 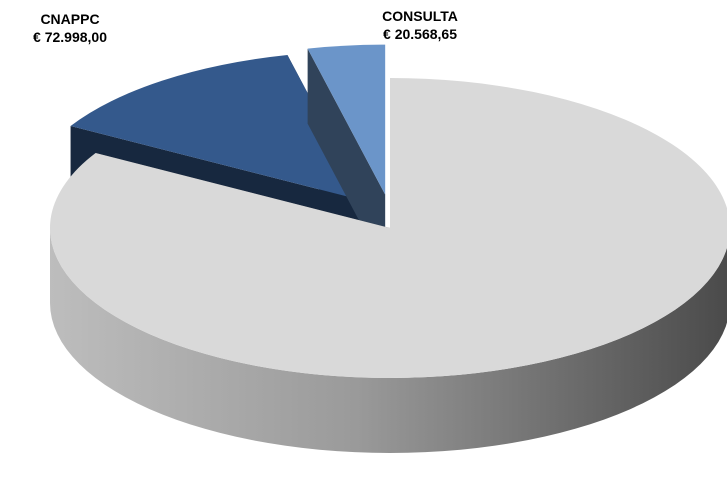 I want to click on slice-side, so click(x=346, y=159).